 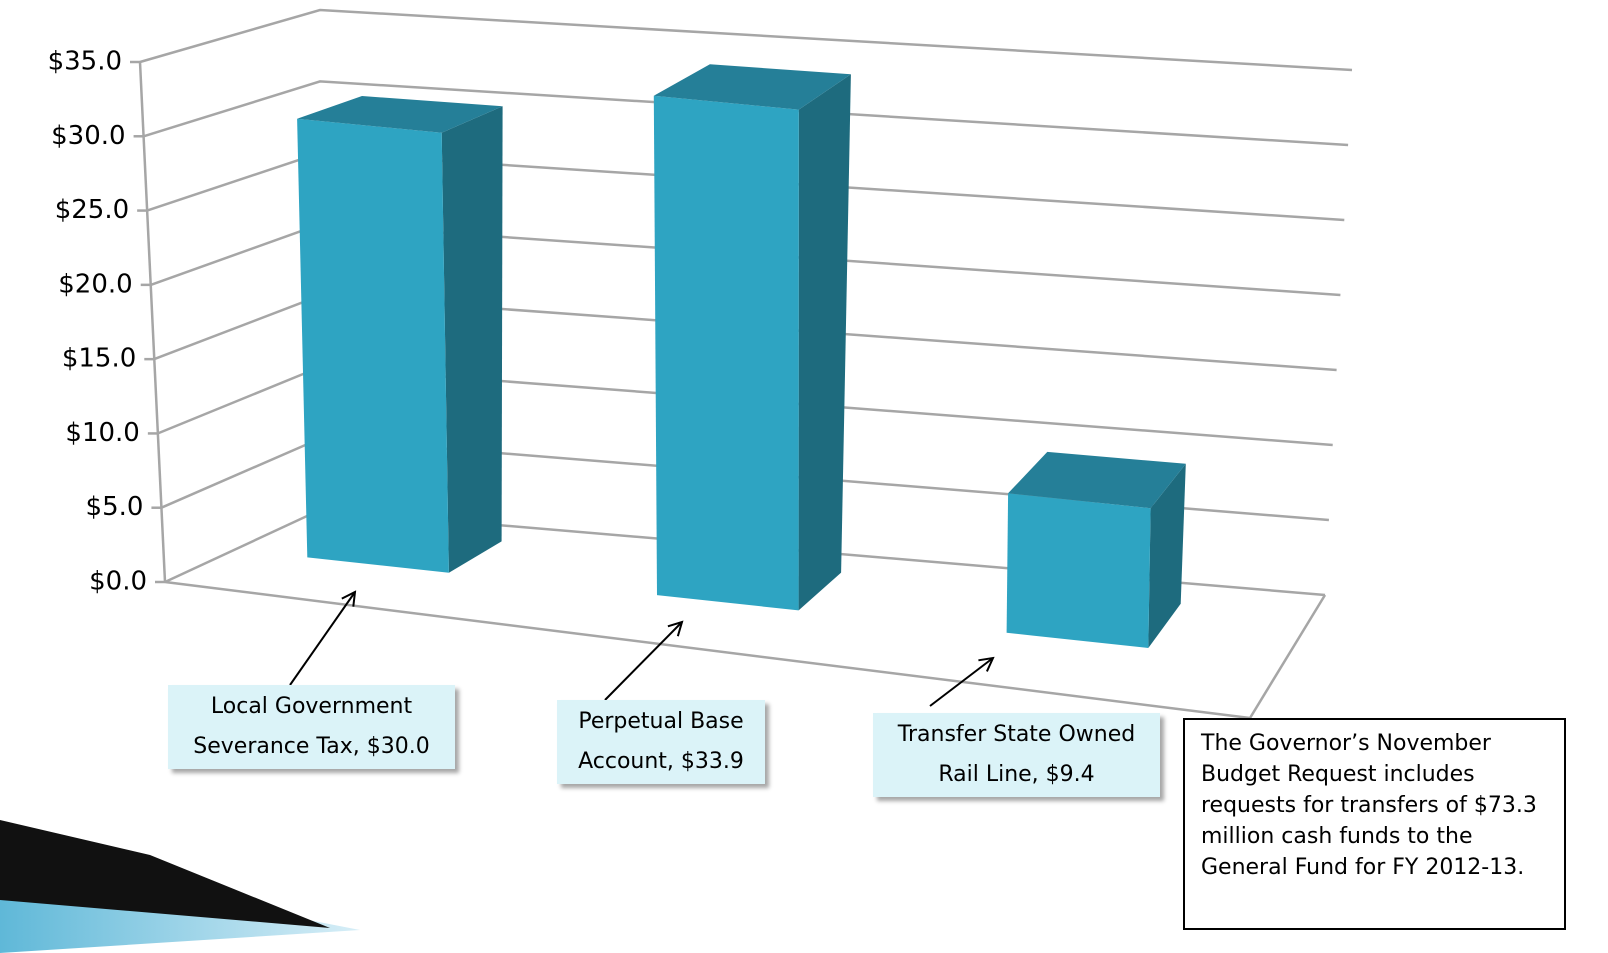 I want to click on swoosh-band, so click(x=165, y=874).